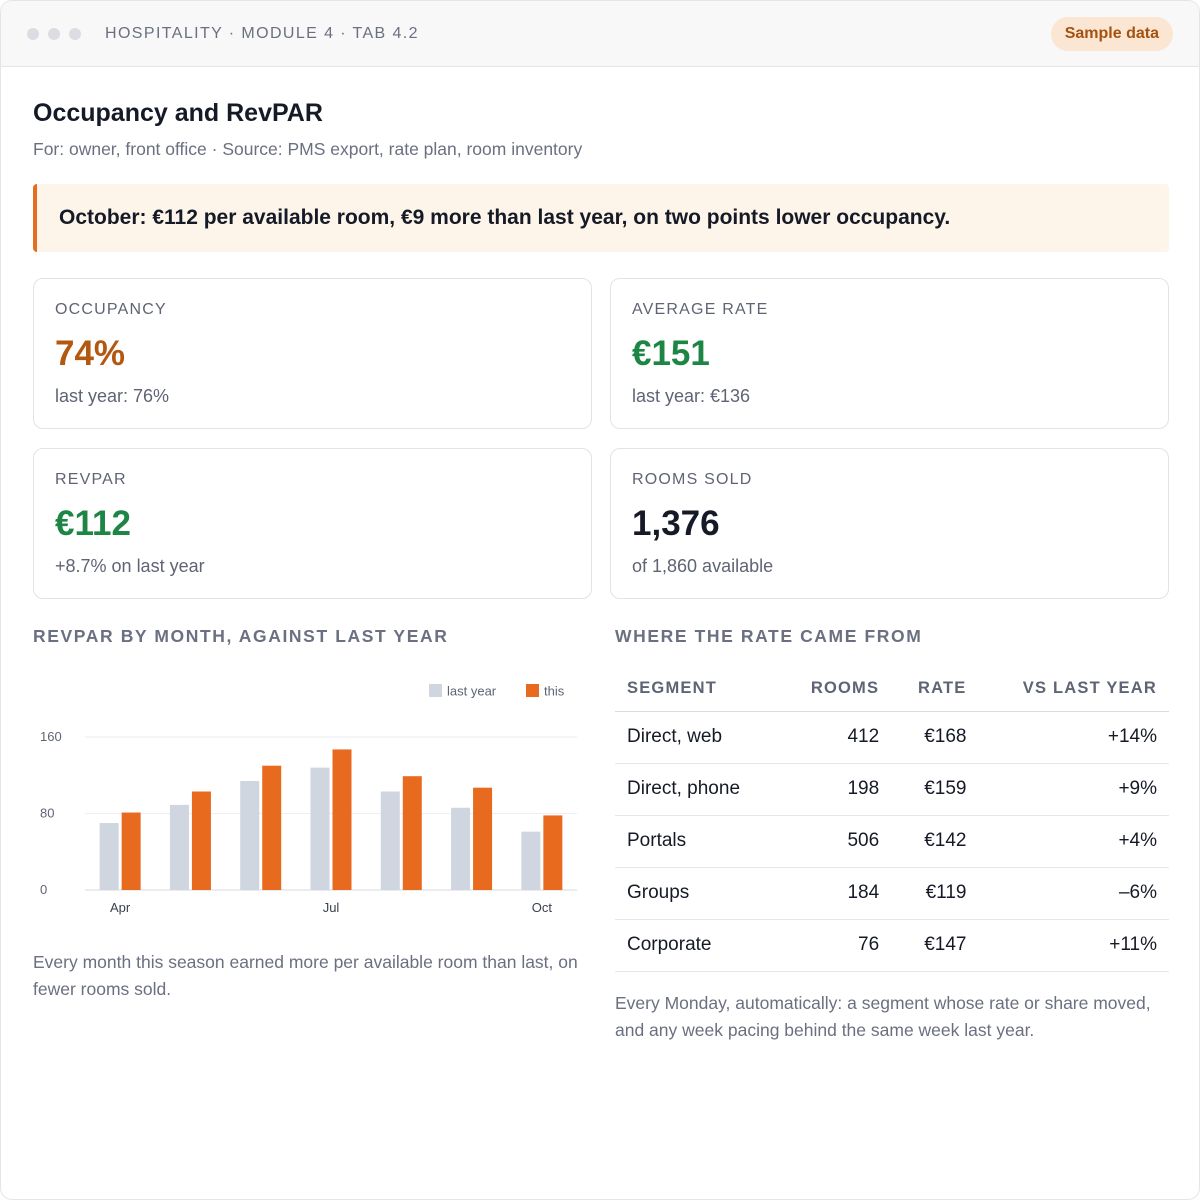 The height and width of the screenshot is (1200, 1200). I want to click on kpi-label: ROOMS SOLD, so click(692, 479).